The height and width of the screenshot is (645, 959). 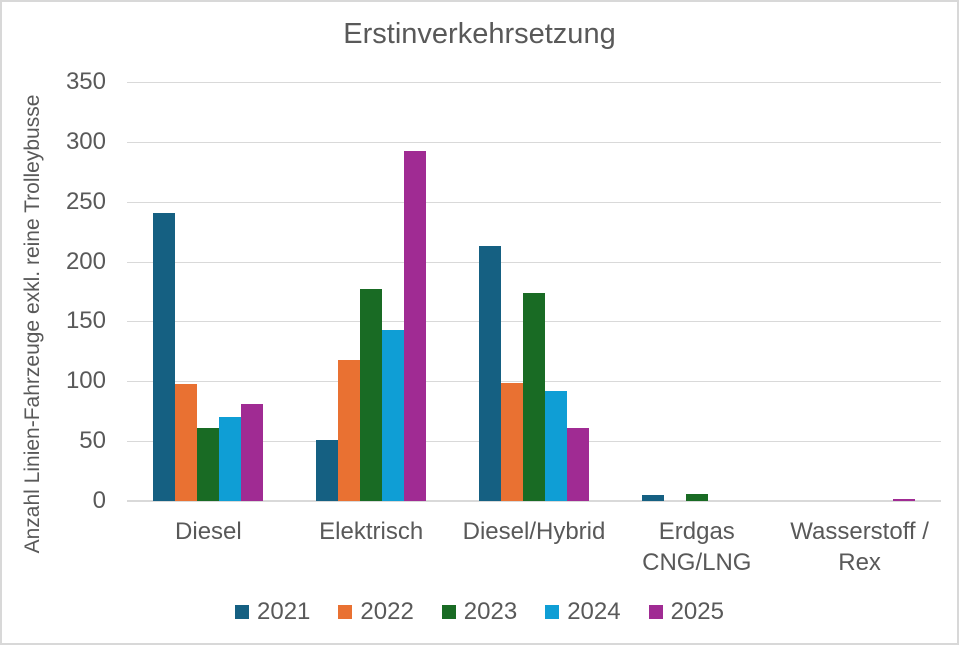 What do you see at coordinates (99, 500) in the screenshot?
I see `y-tick-label-0: 0` at bounding box center [99, 500].